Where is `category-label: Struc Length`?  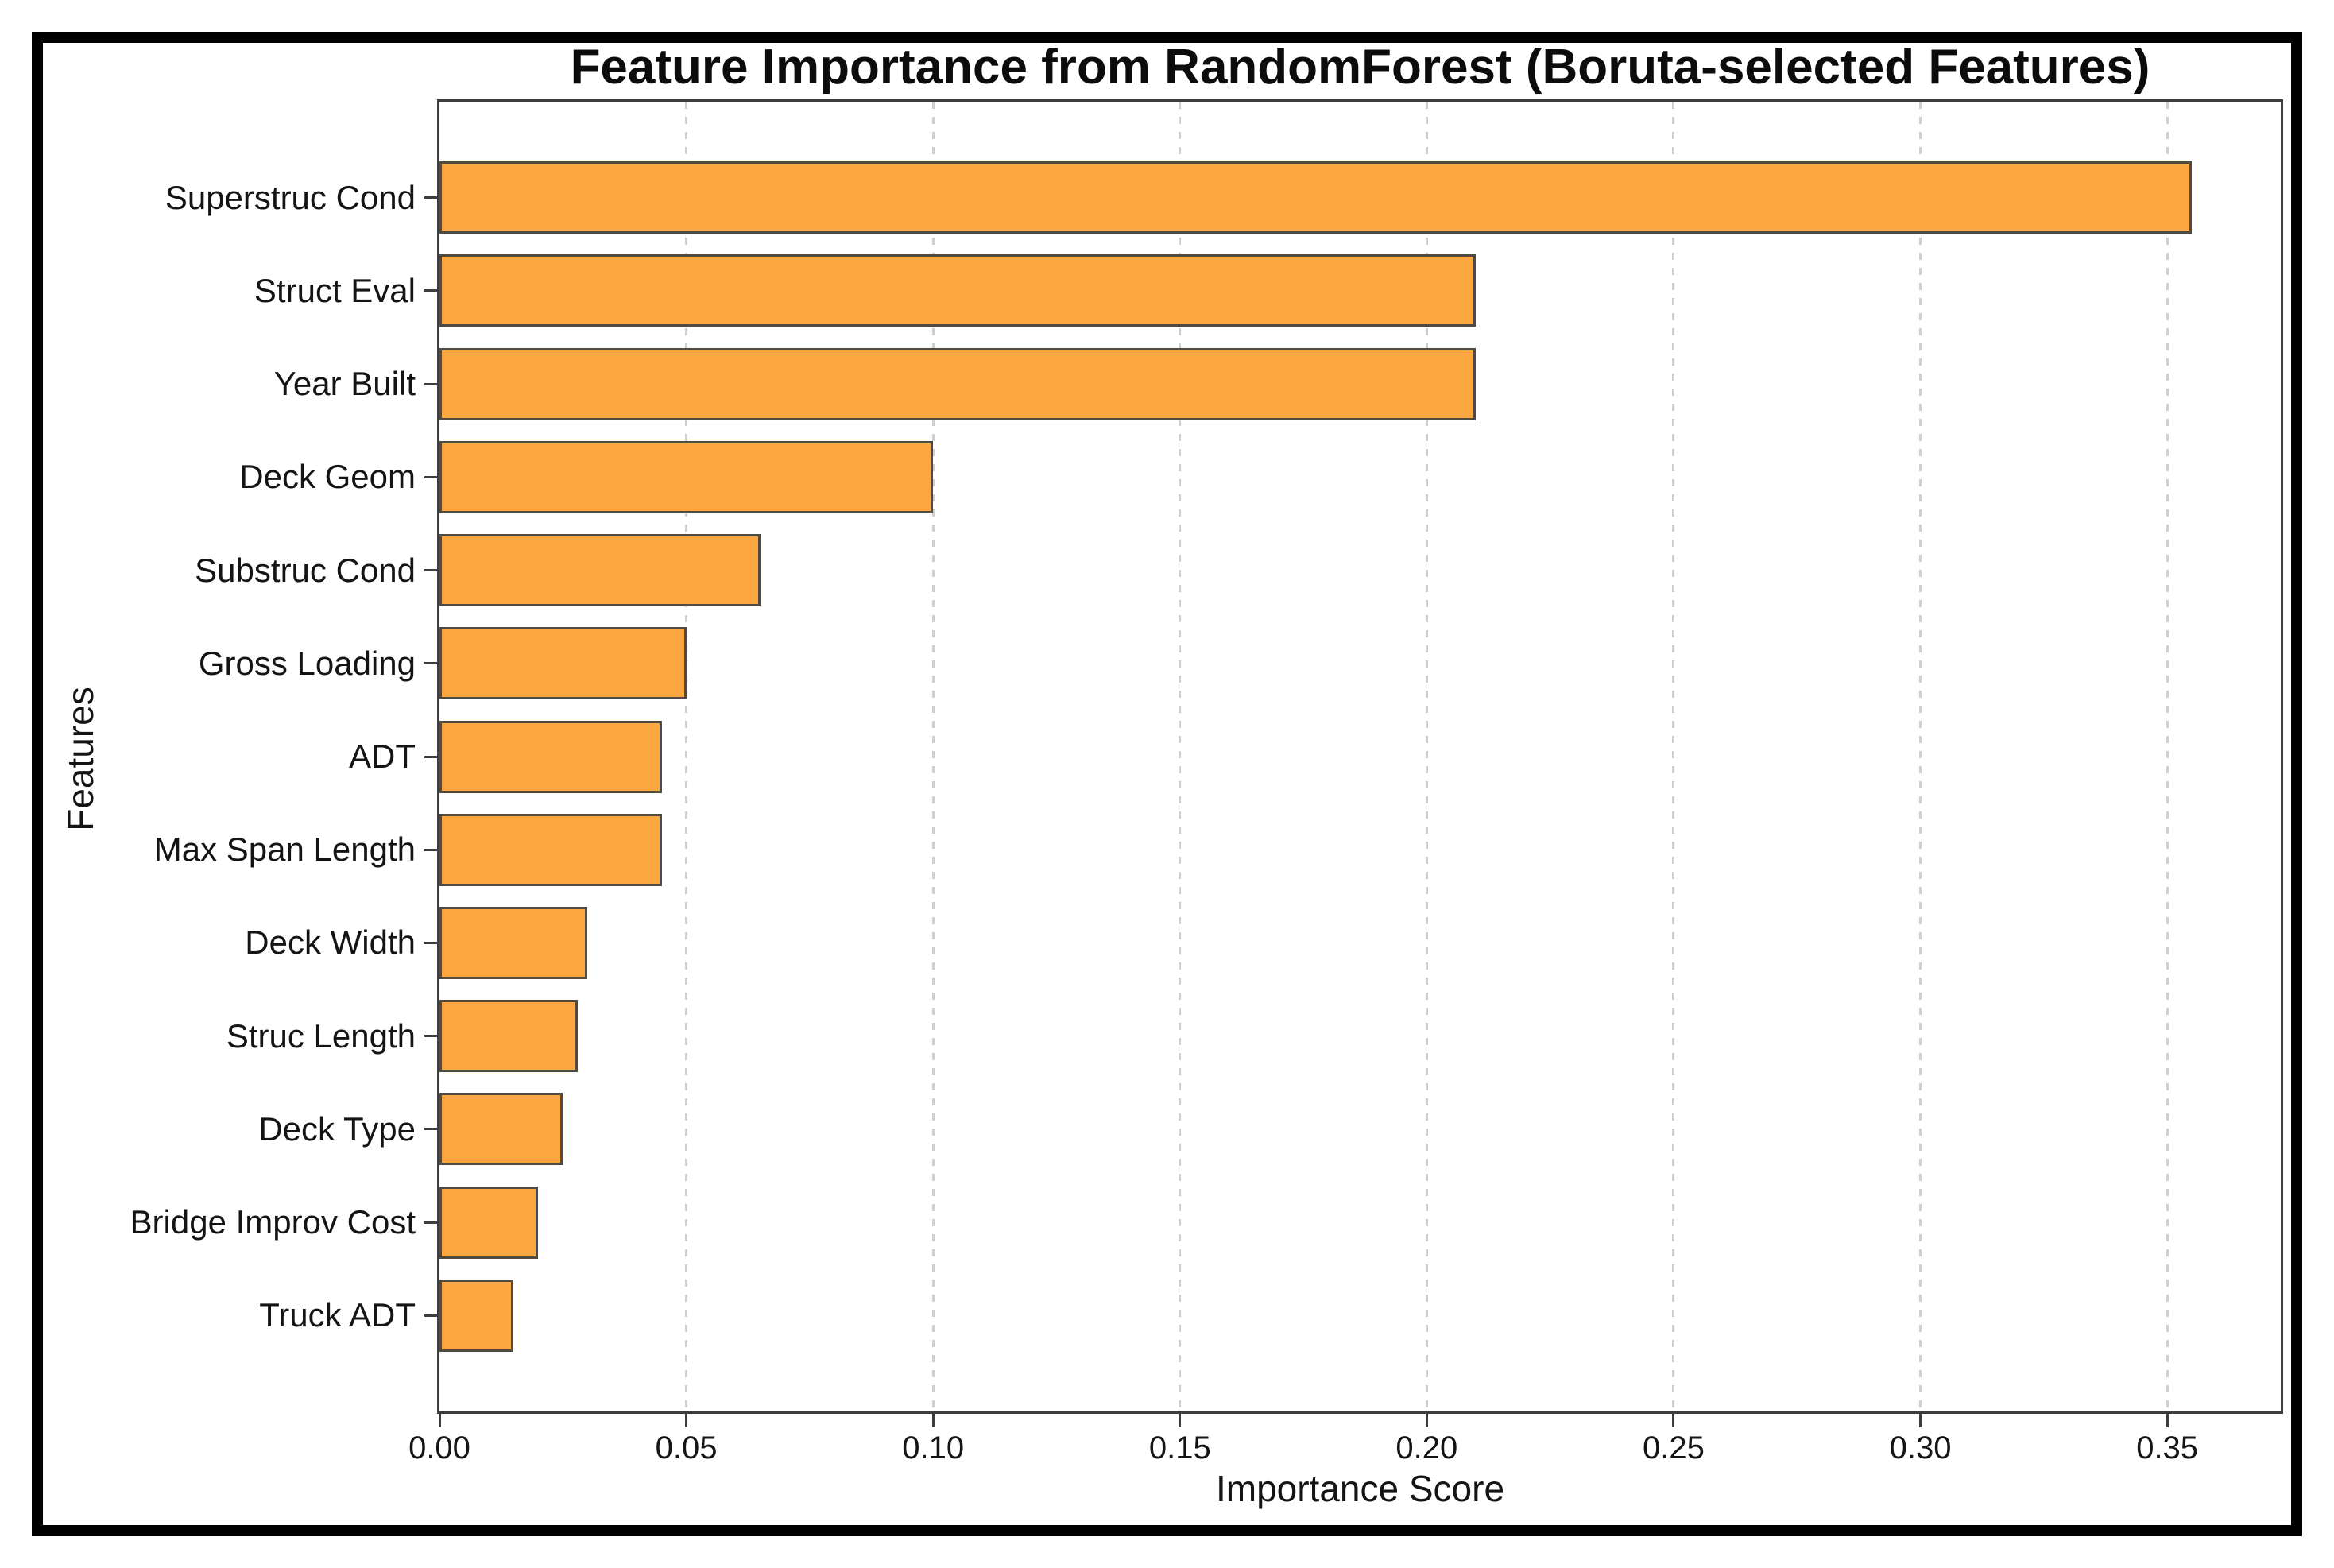 category-label: Struc Length is located at coordinates (321, 1035).